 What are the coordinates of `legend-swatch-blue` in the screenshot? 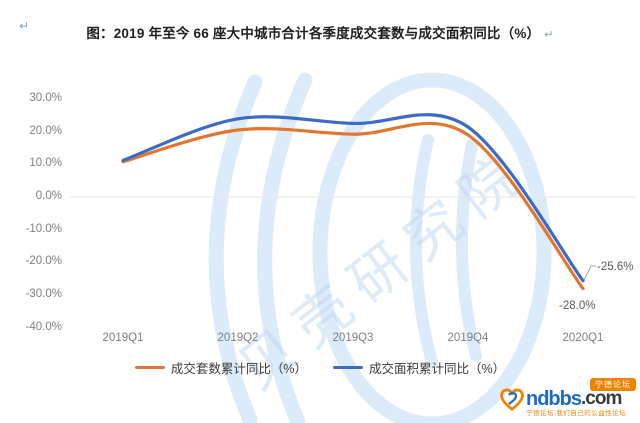 It's located at (348, 367).